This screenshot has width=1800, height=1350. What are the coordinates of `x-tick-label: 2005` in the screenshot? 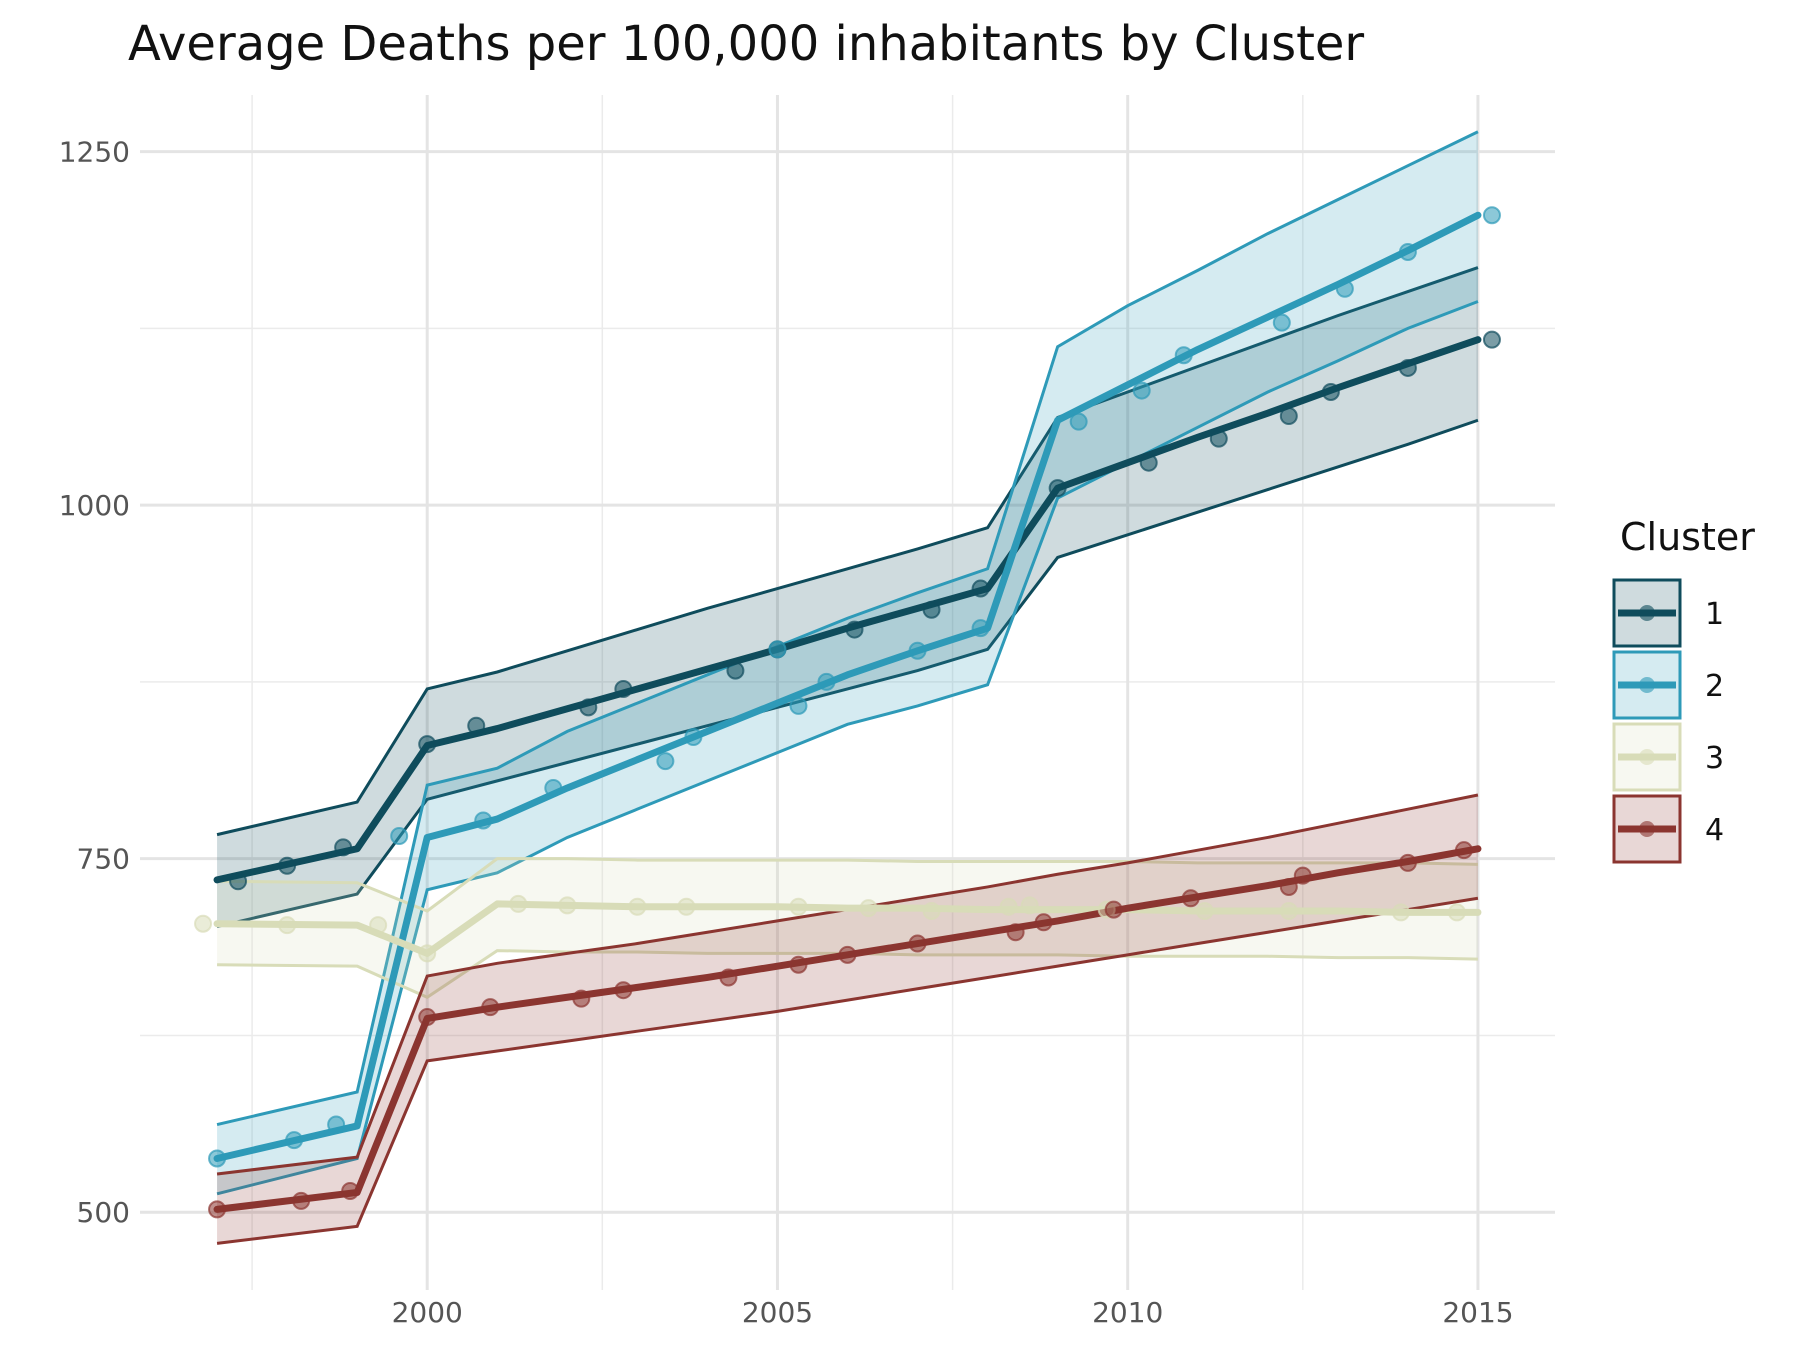 It's located at (777, 1312).